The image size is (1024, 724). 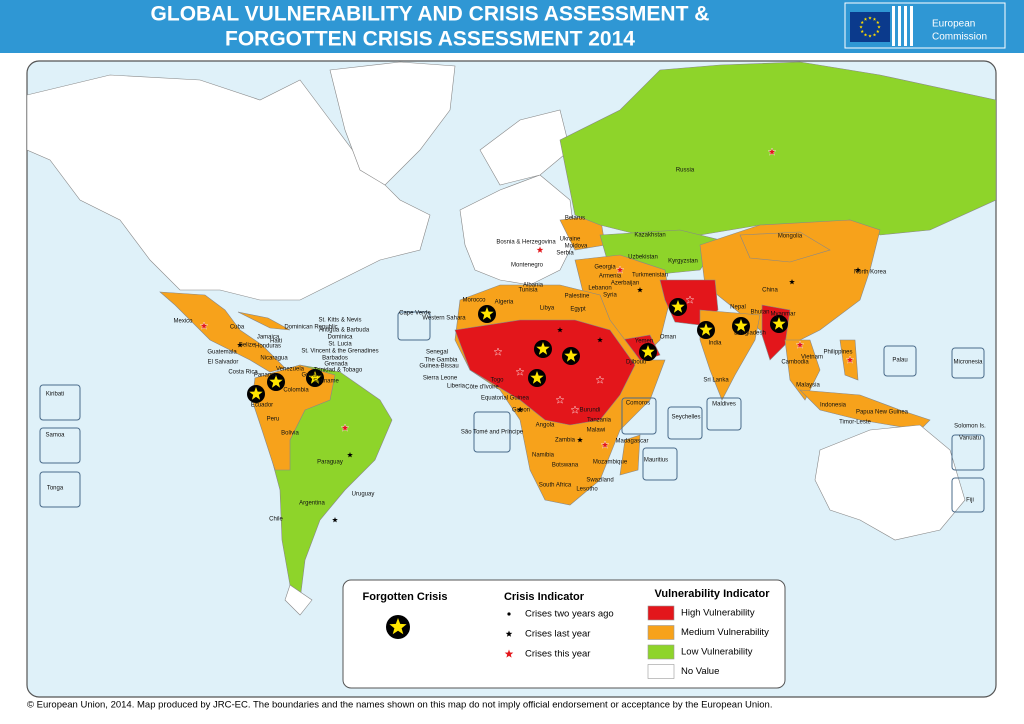 What do you see at coordinates (183, 322) in the screenshot?
I see `country-label: Mexico` at bounding box center [183, 322].